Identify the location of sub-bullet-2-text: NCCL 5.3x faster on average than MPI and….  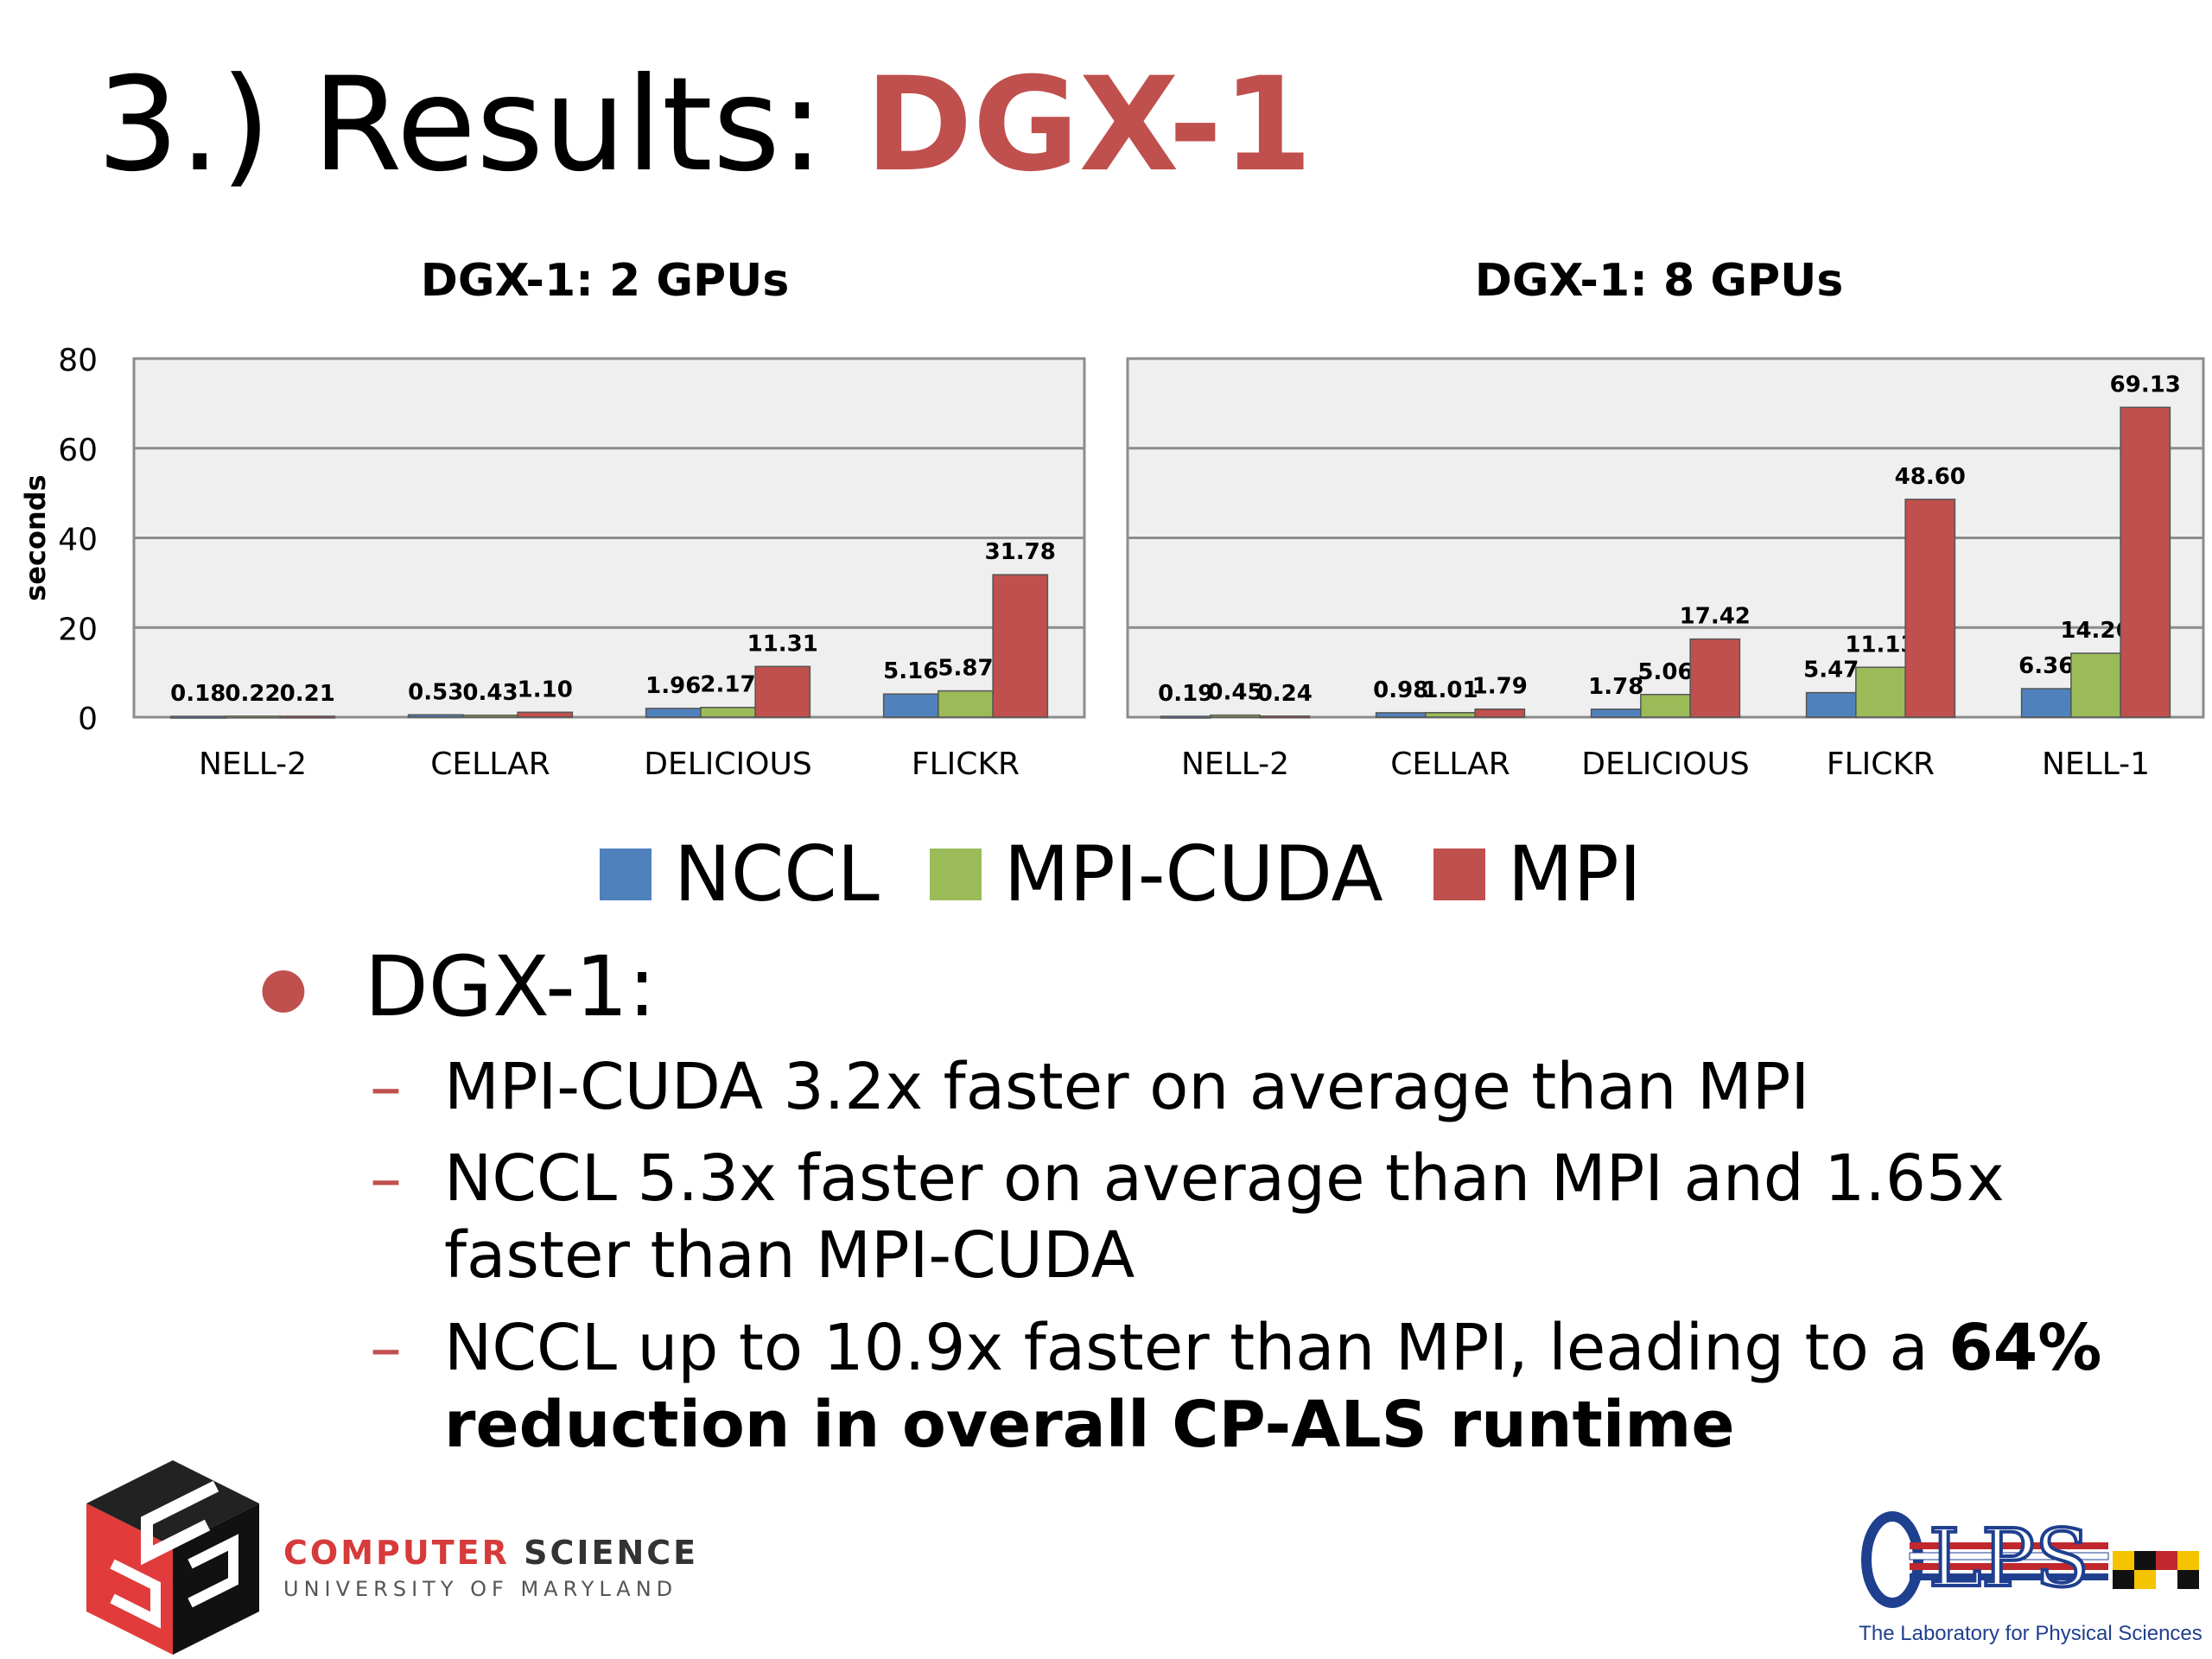
(1224, 1217).